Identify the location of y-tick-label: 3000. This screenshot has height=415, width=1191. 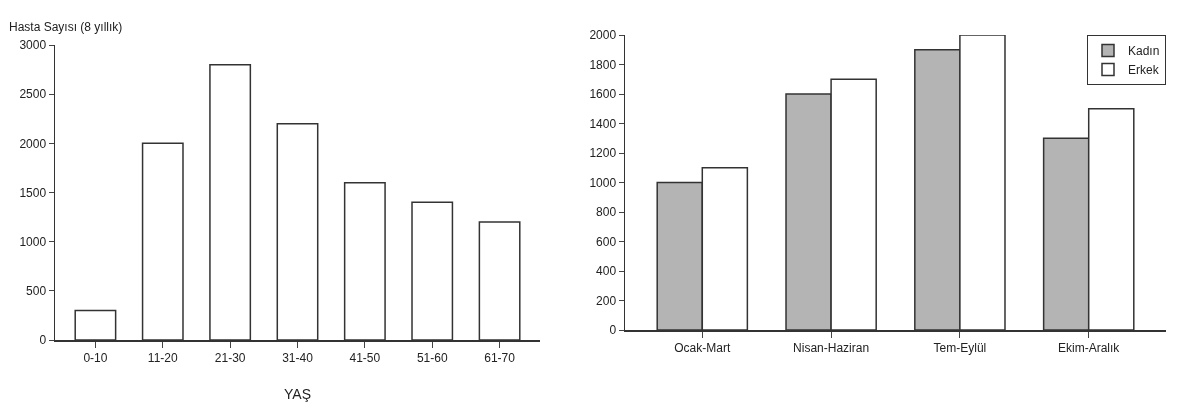
(33, 45).